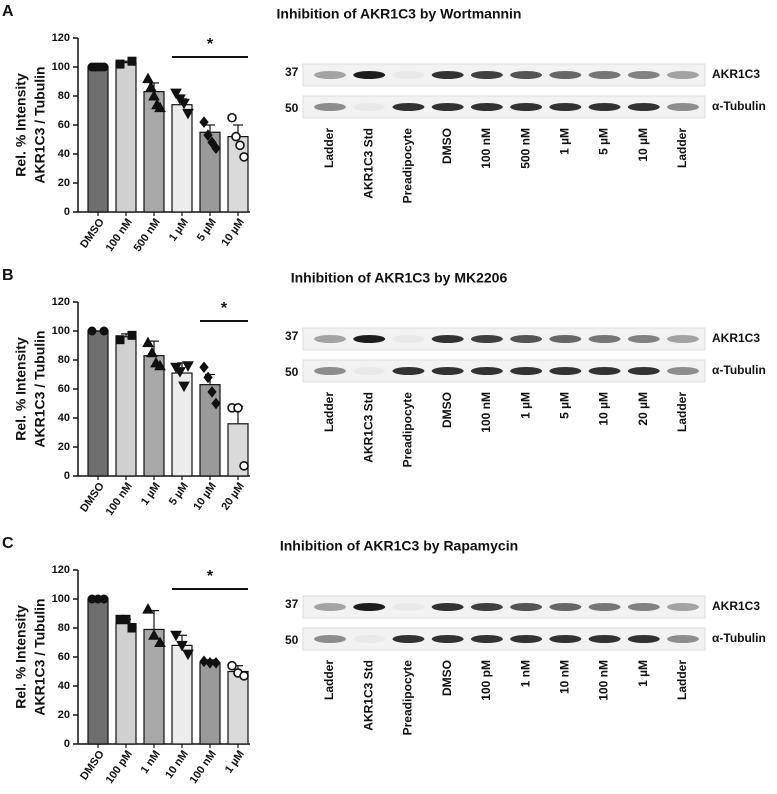  Describe the element at coordinates (447, 678) in the screenshot. I see `lane-label: DMSO` at that location.